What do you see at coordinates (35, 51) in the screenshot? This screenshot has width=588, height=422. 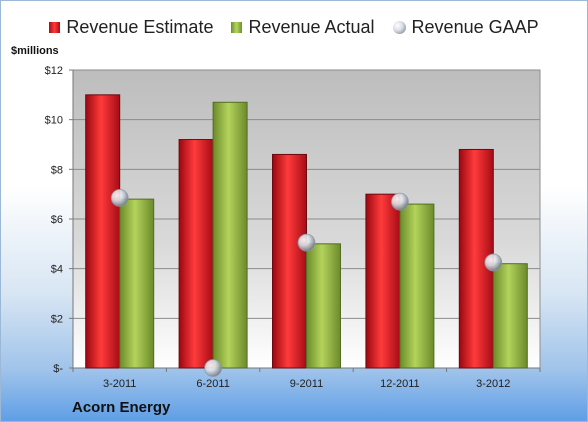 I see `units-label: $millions` at bounding box center [35, 51].